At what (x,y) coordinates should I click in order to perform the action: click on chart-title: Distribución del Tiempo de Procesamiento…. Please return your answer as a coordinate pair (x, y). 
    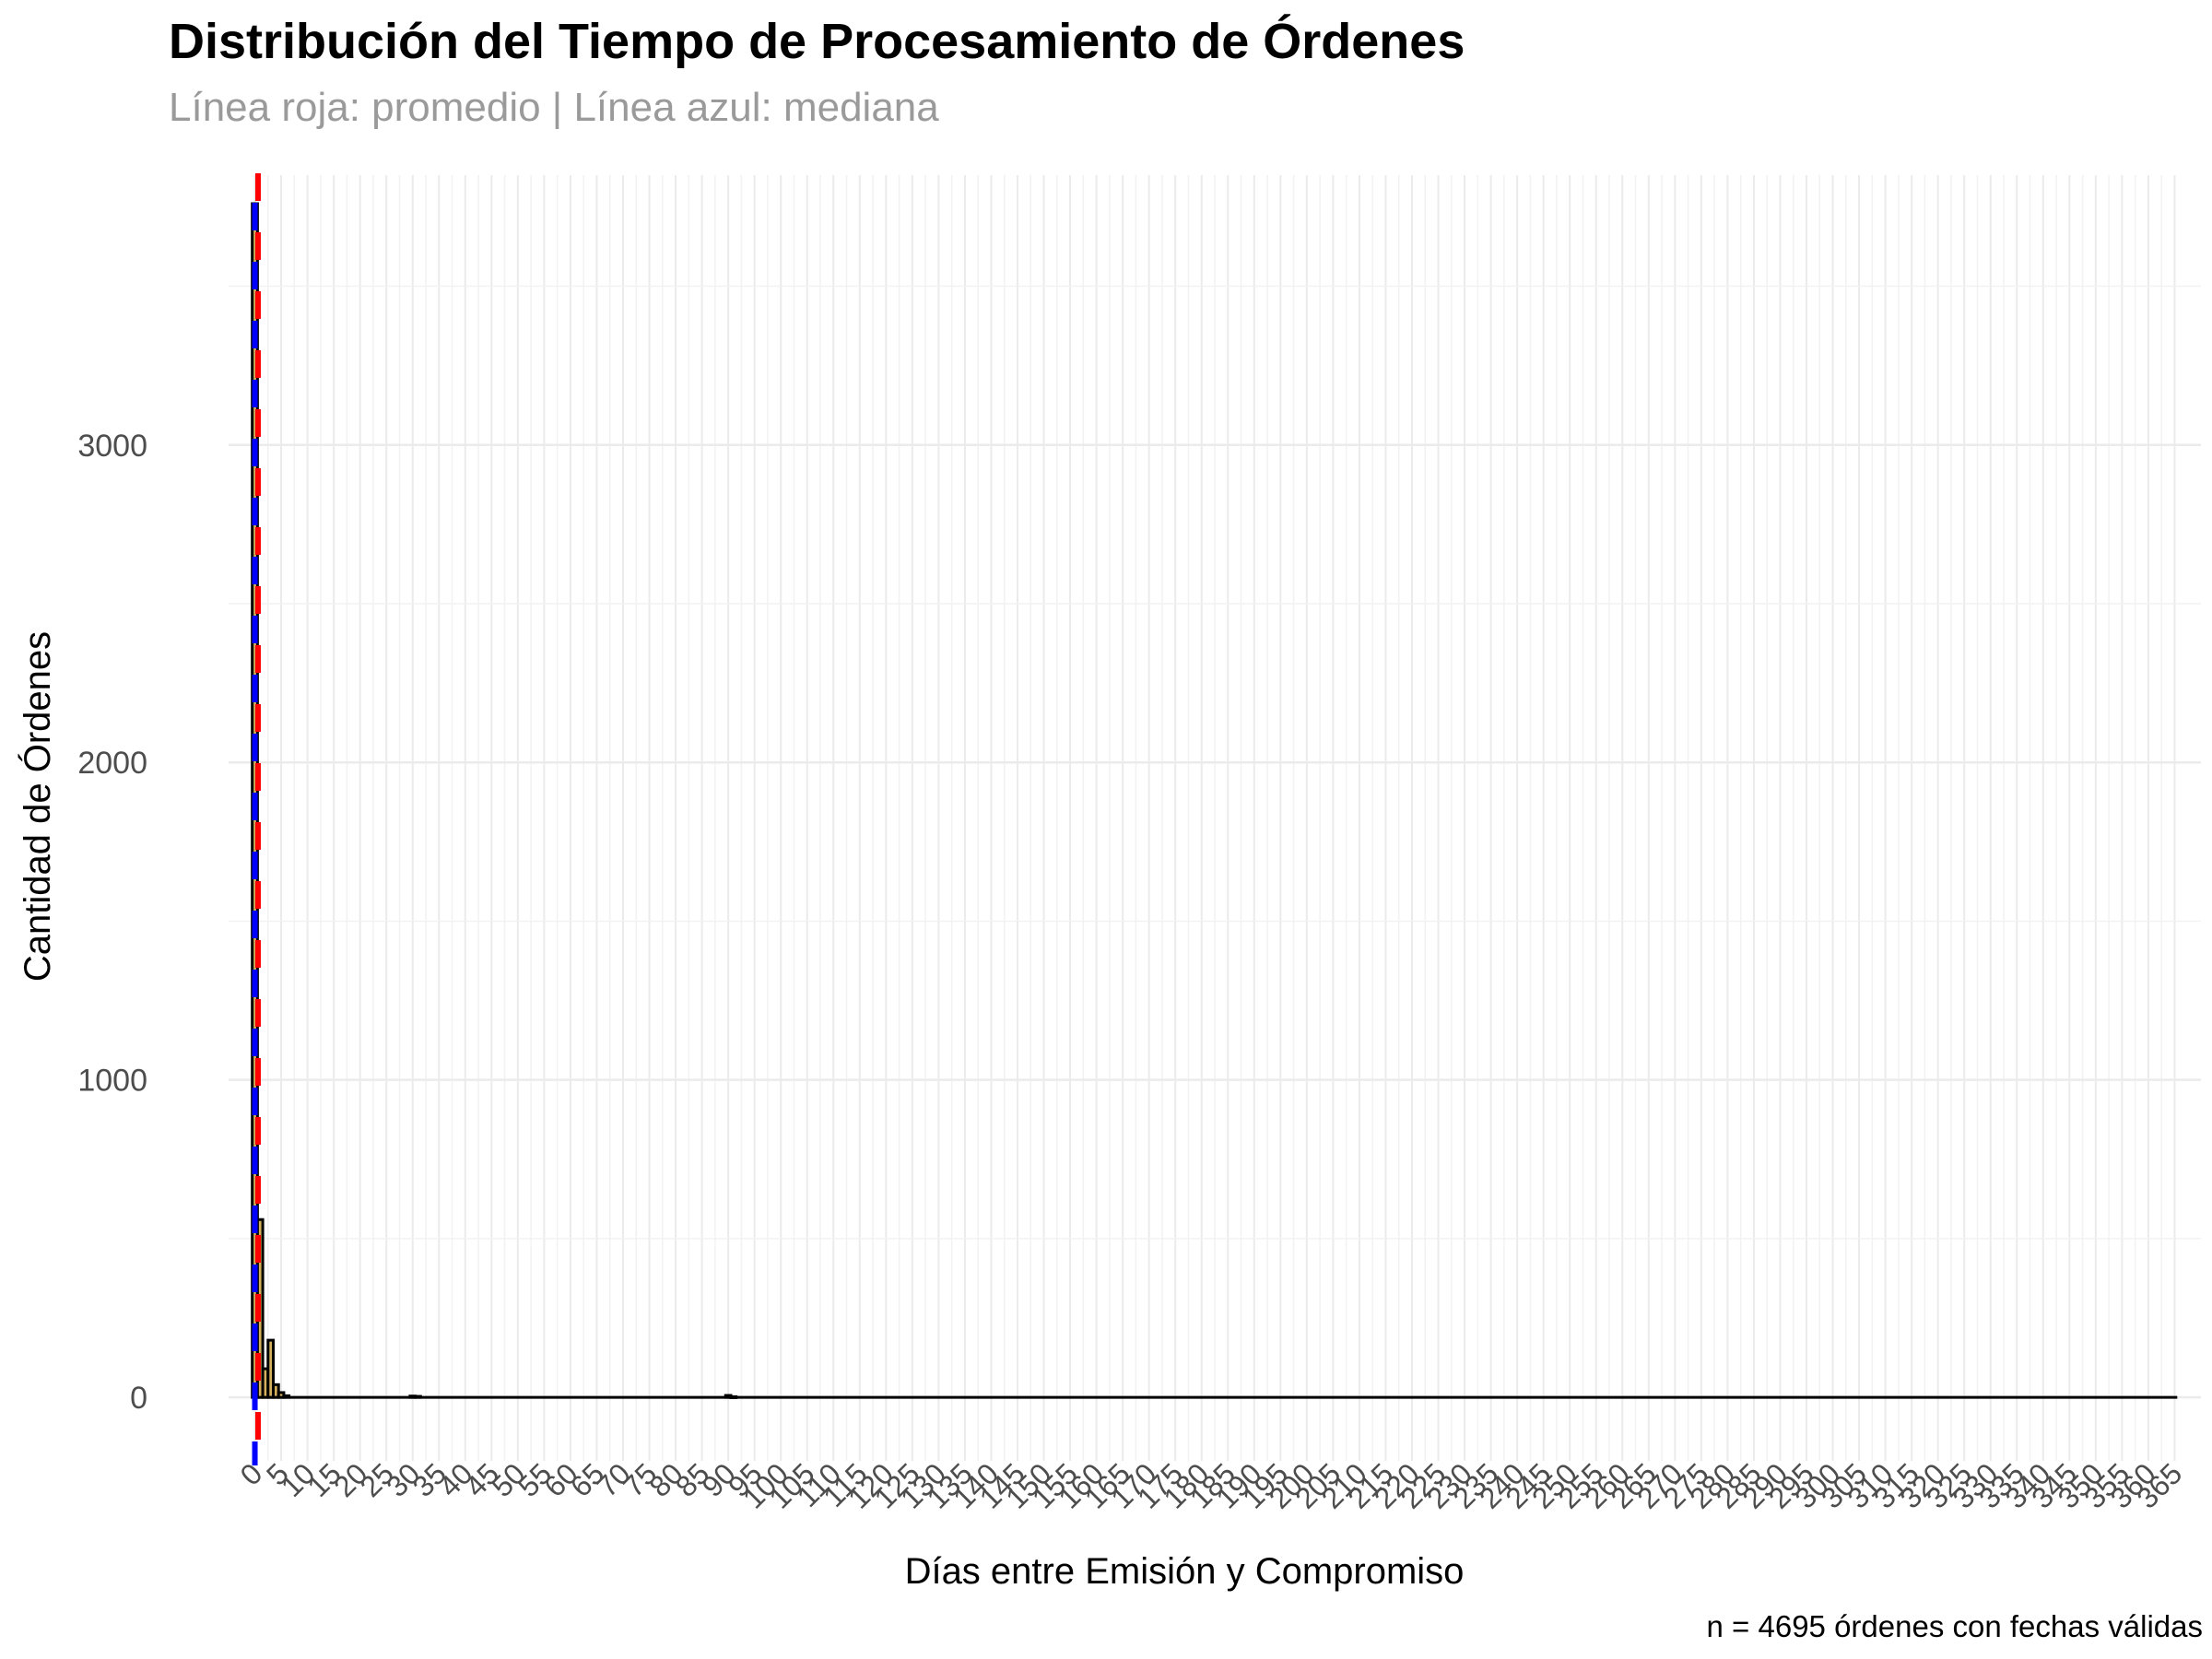
    Looking at the image, I should click on (817, 41).